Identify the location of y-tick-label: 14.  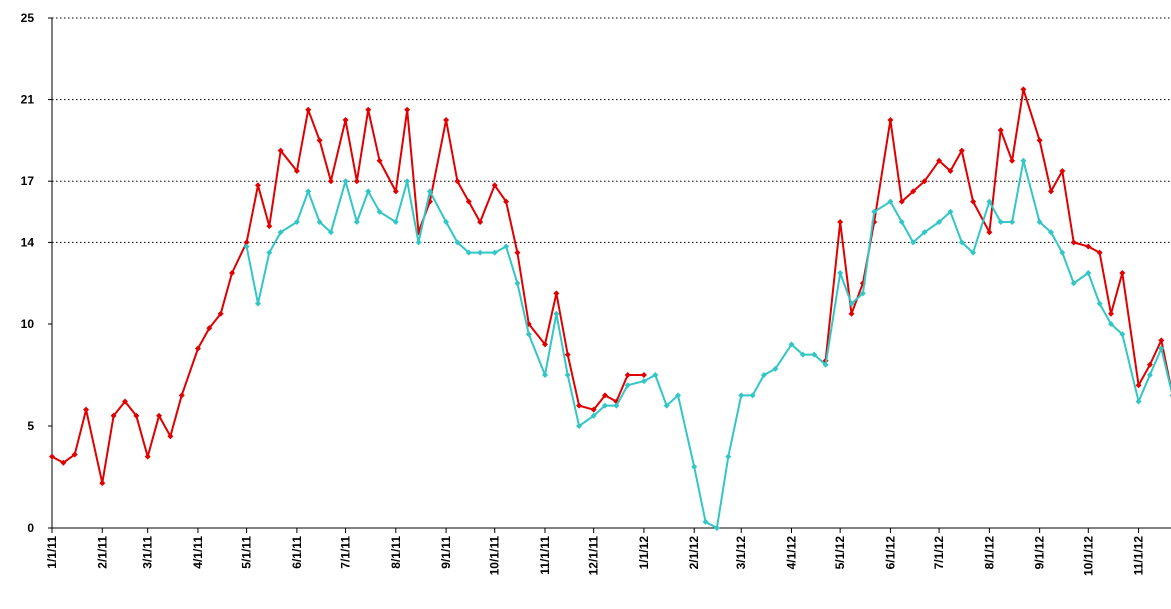
(28, 242).